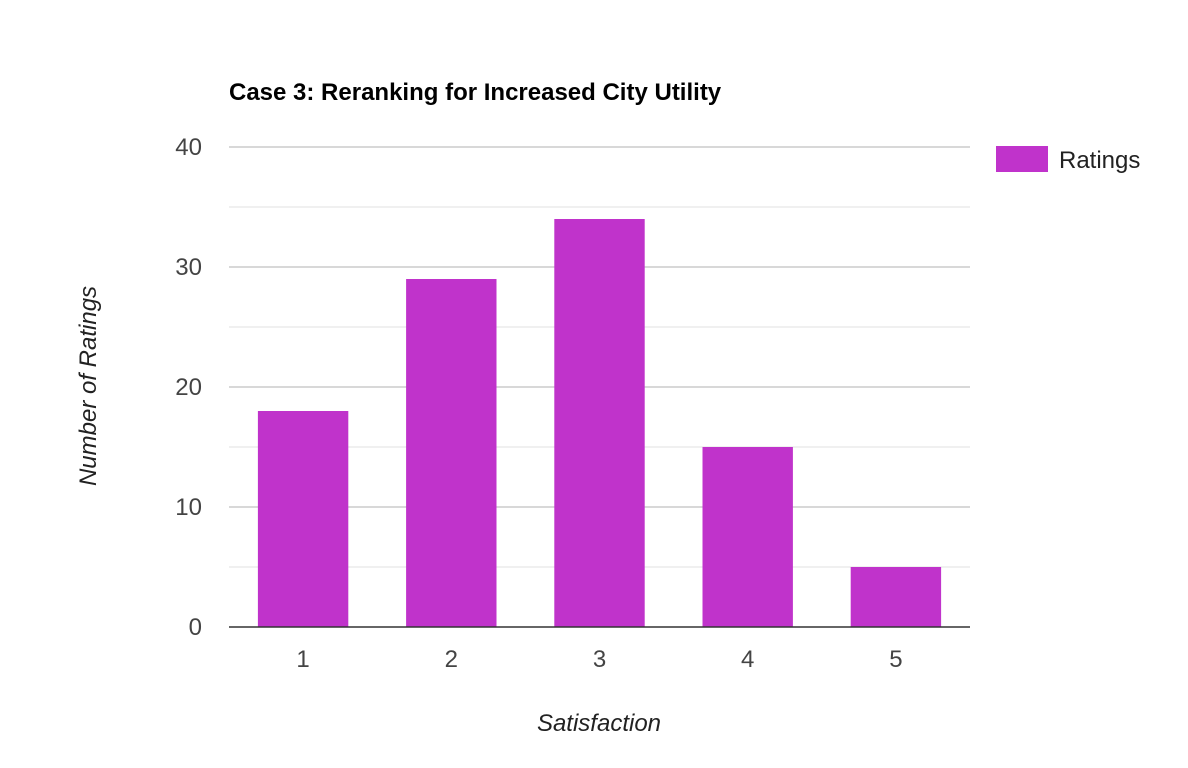 The image size is (1188, 768). Describe the element at coordinates (188, 507) in the screenshot. I see `y-tick-label: 10` at that location.